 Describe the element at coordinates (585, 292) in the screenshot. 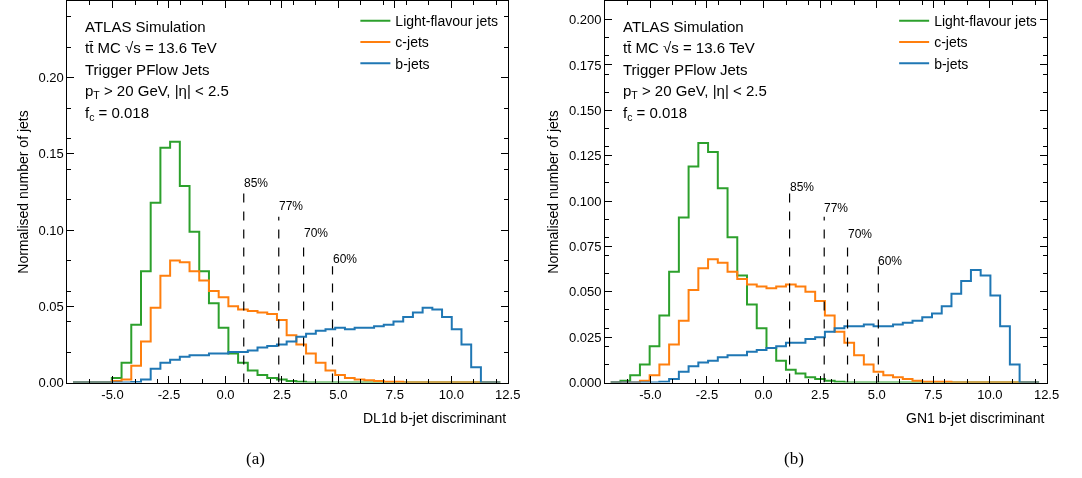

I see `y-tick-label: 0.050` at that location.